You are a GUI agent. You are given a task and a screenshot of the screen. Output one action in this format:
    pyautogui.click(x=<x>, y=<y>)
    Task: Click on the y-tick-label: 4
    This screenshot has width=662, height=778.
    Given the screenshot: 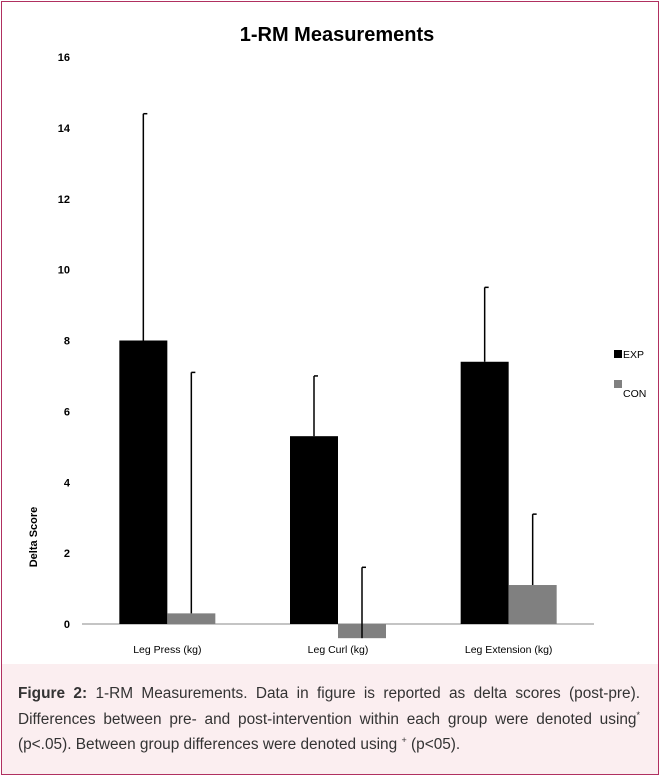 What is the action you would take?
    pyautogui.click(x=67, y=483)
    